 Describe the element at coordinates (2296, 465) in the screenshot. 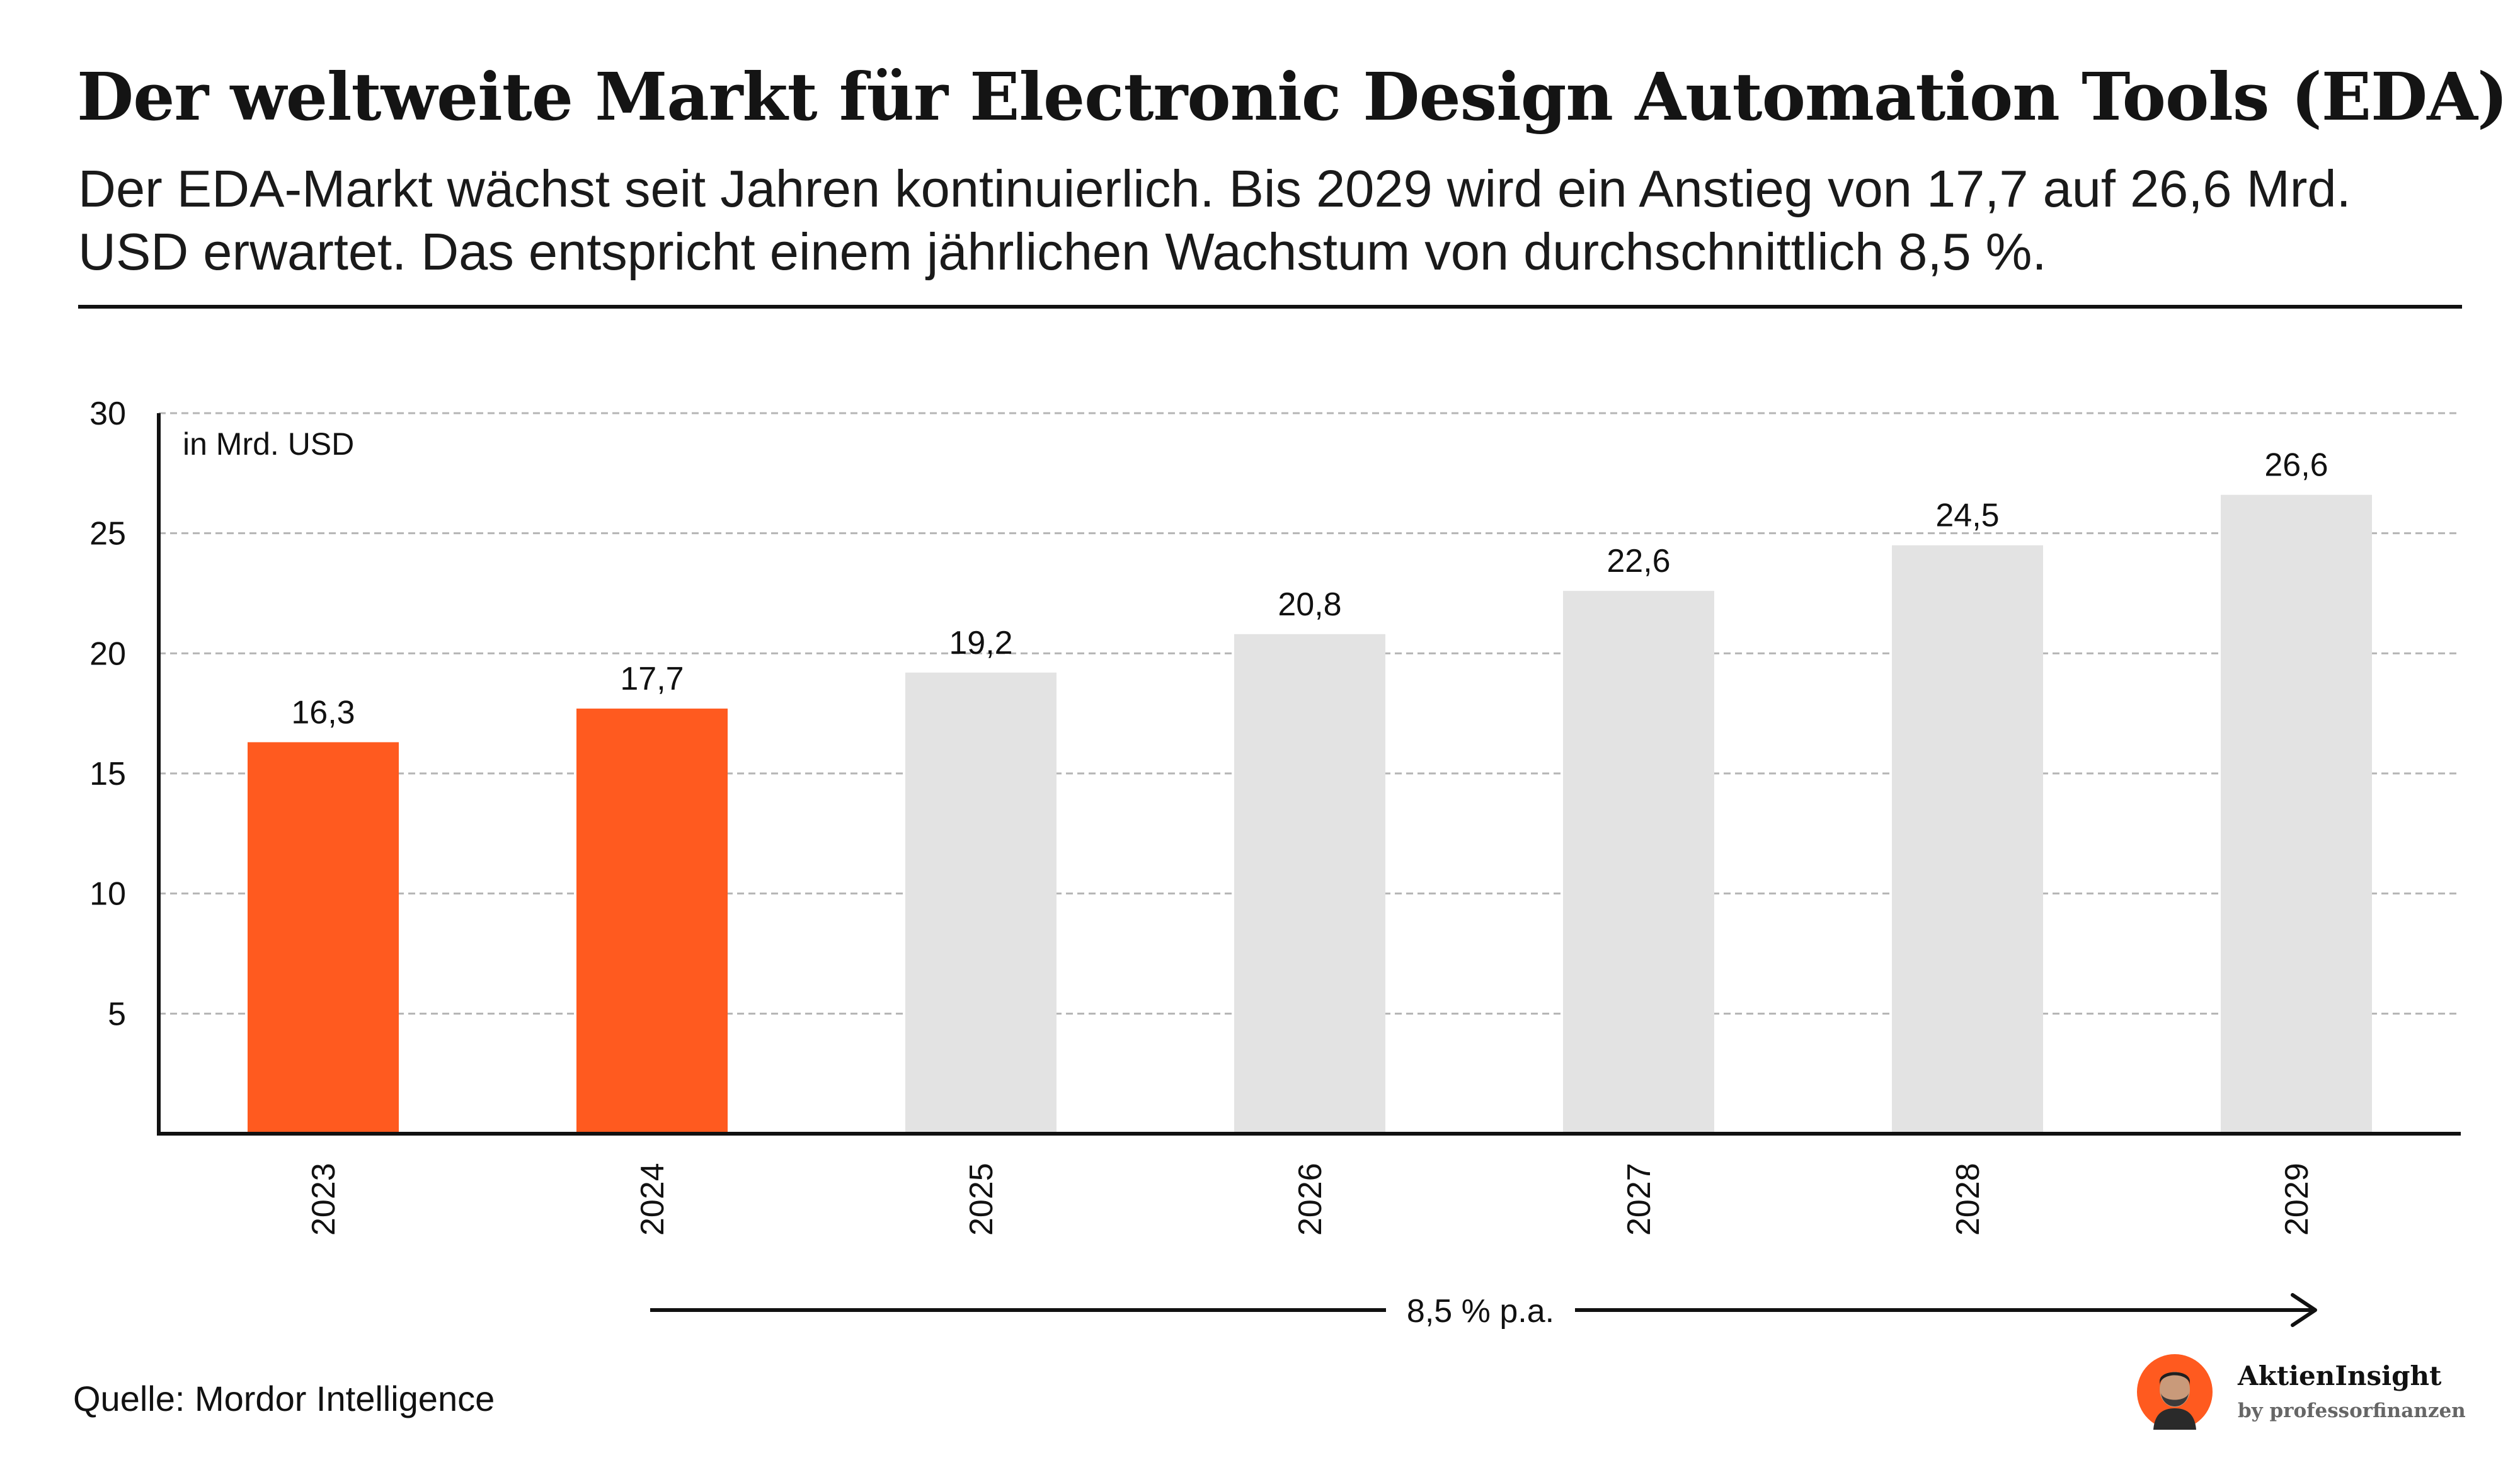

I see `data-label: 26,6` at that location.